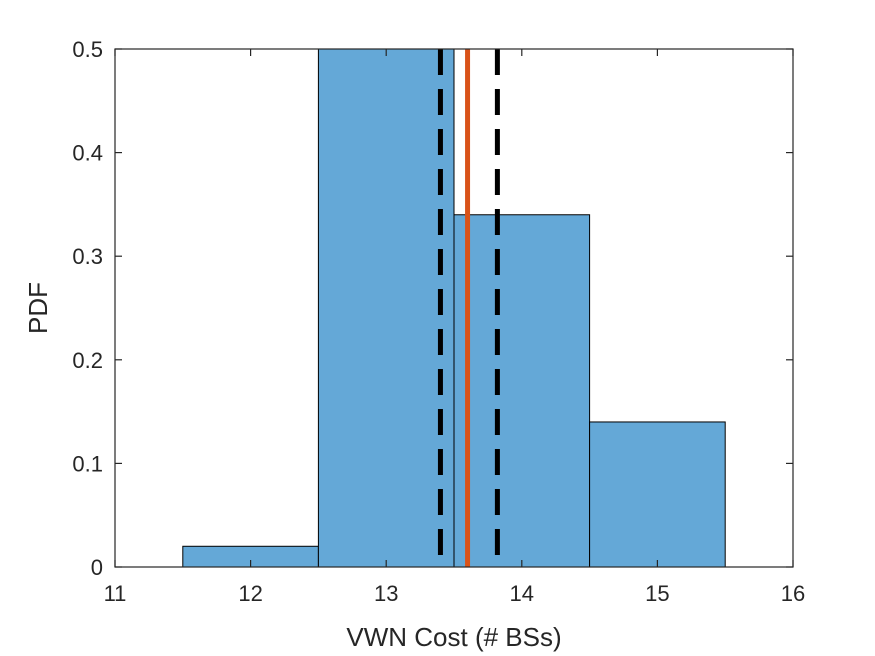  Describe the element at coordinates (87, 153) in the screenshot. I see `y-tick-label: 0.4` at that location.